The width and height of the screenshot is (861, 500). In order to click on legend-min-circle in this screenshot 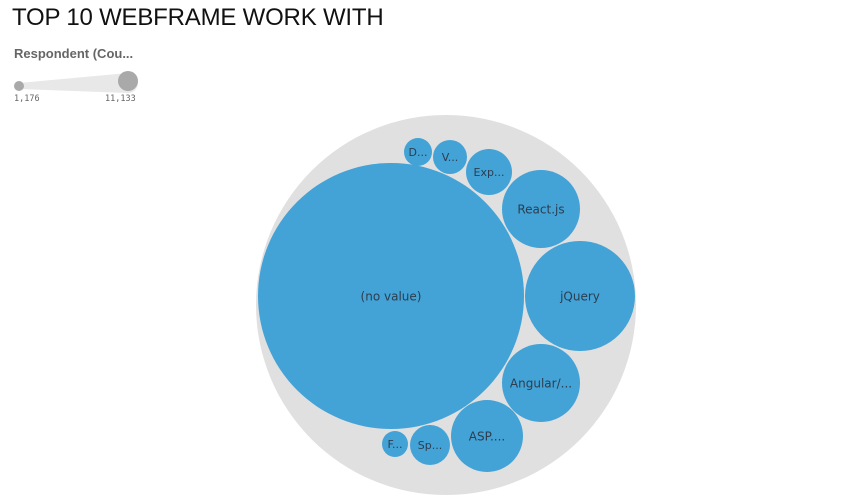, I will do `click(19, 86)`.